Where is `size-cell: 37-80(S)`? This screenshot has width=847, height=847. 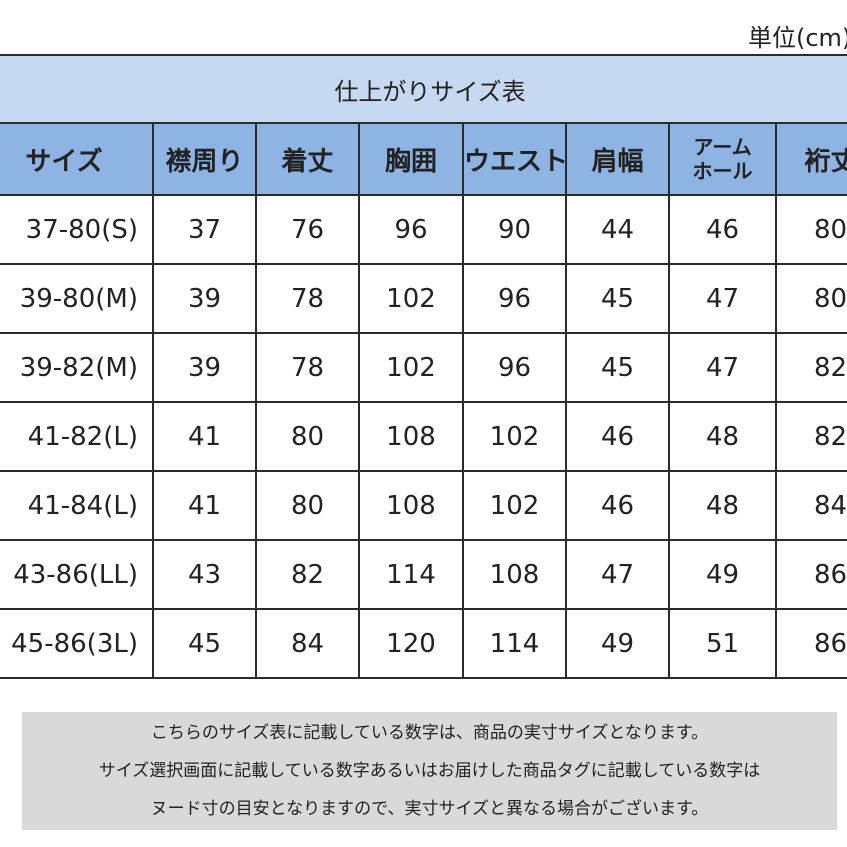
size-cell: 37-80(S) is located at coordinates (77, 229).